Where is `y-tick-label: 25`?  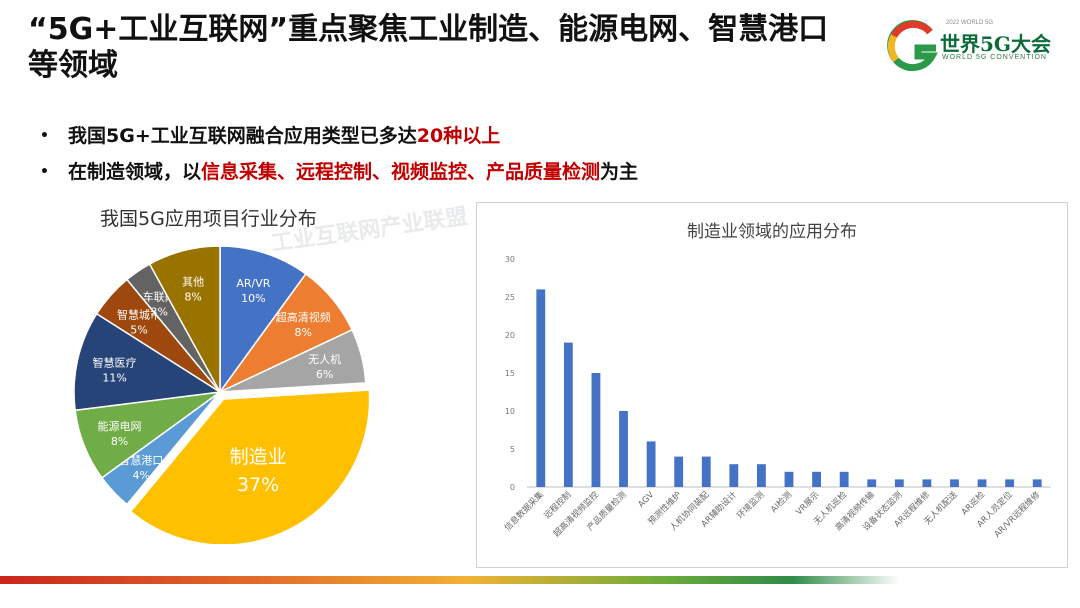
y-tick-label: 25 is located at coordinates (510, 297).